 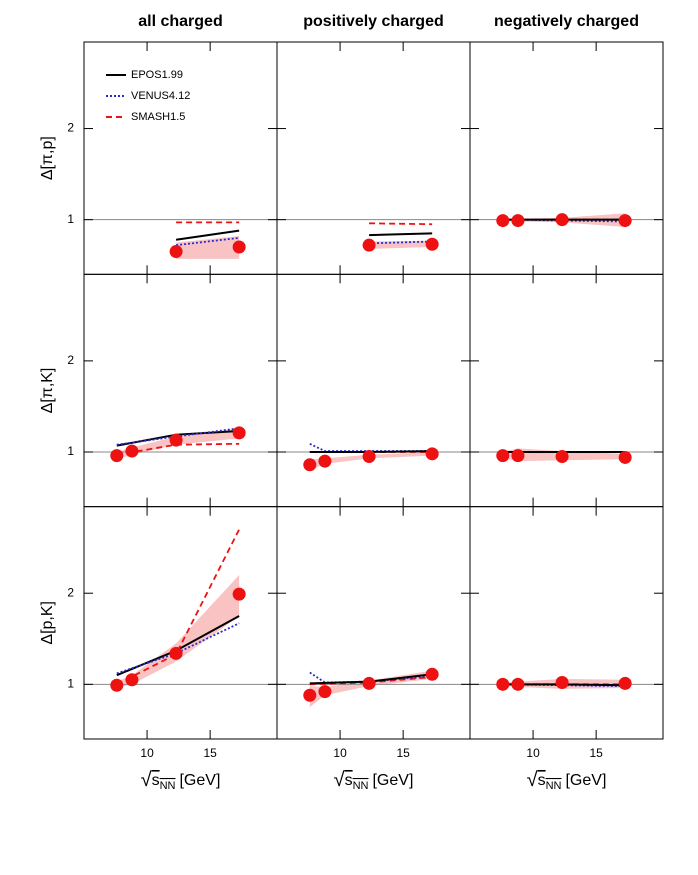 I want to click on legend-label: VENUS4.12, so click(x=160, y=96).